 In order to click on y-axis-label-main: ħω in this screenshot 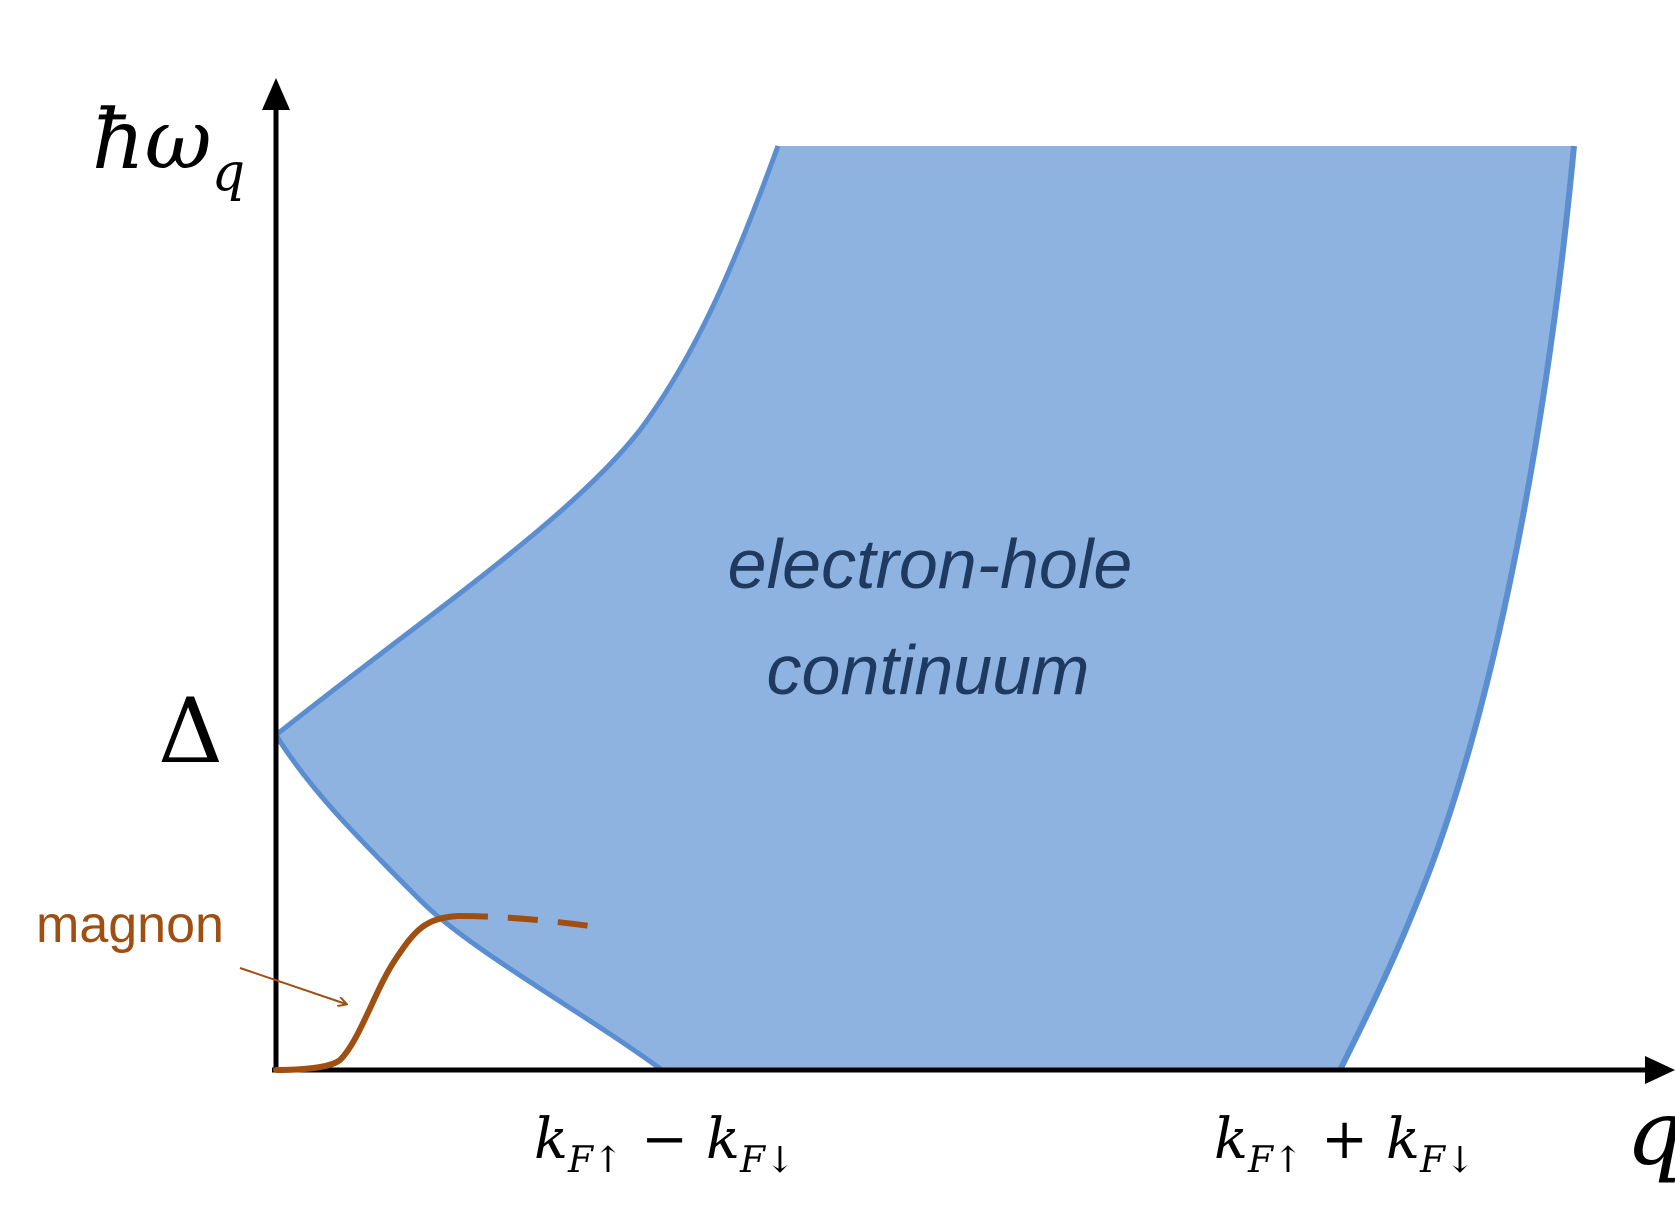, I will do `click(152, 140)`.